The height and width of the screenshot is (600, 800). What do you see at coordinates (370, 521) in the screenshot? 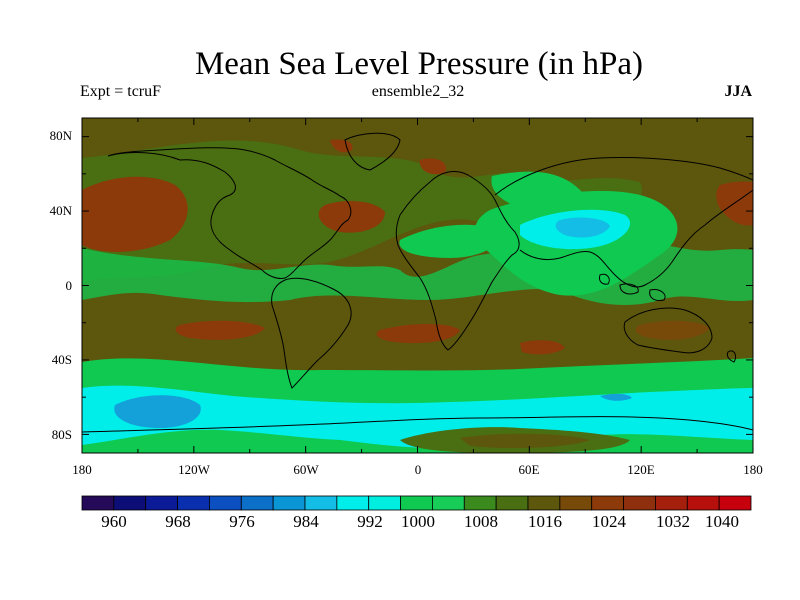
I see `colorbar-label: 992` at bounding box center [370, 521].